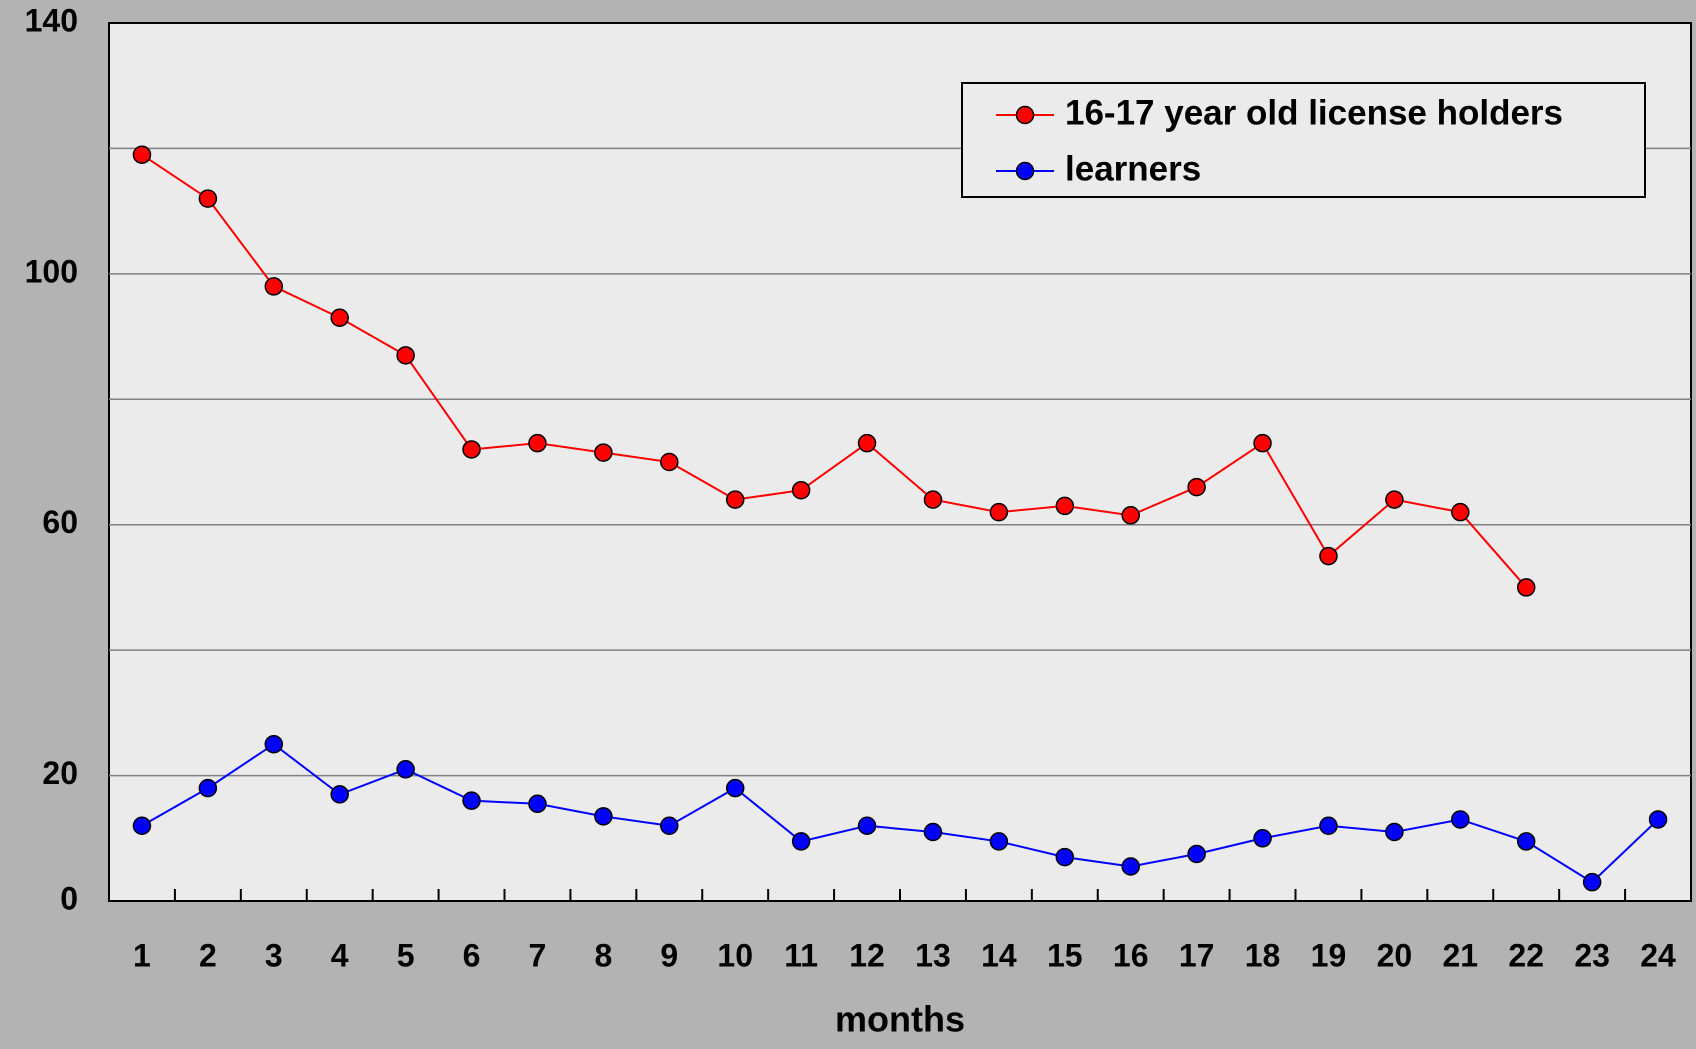  I want to click on x-tick-label: 18, so click(1263, 955).